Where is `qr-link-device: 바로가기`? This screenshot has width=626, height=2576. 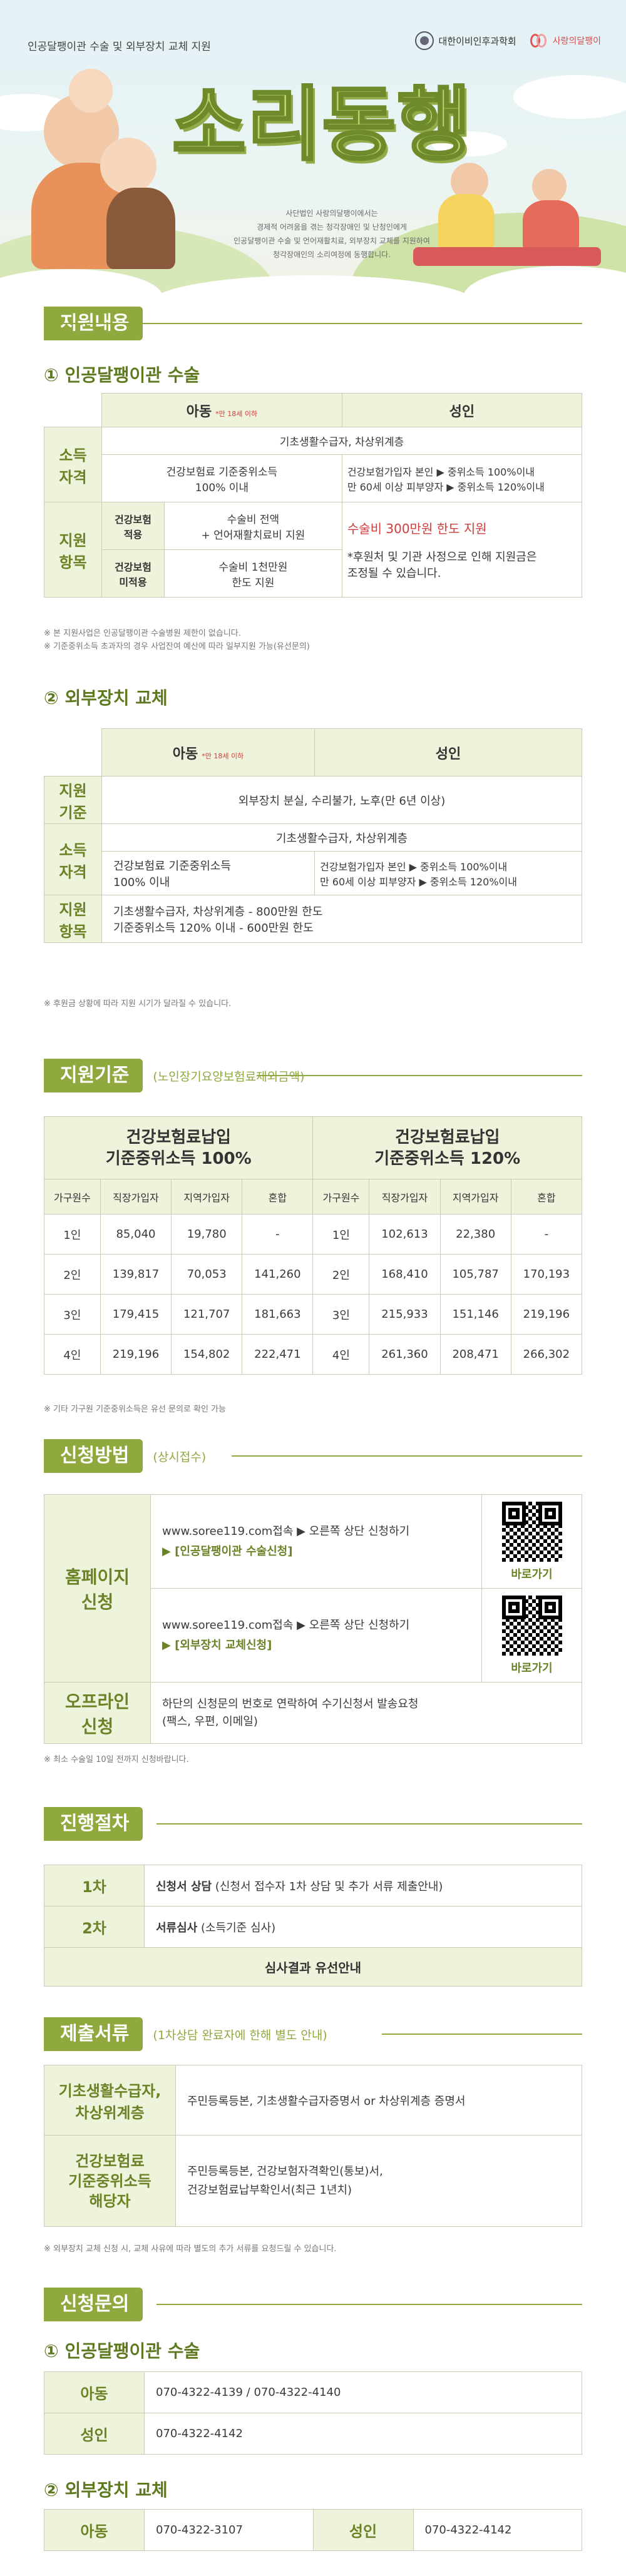 qr-link-device: 바로가기 is located at coordinates (531, 1635).